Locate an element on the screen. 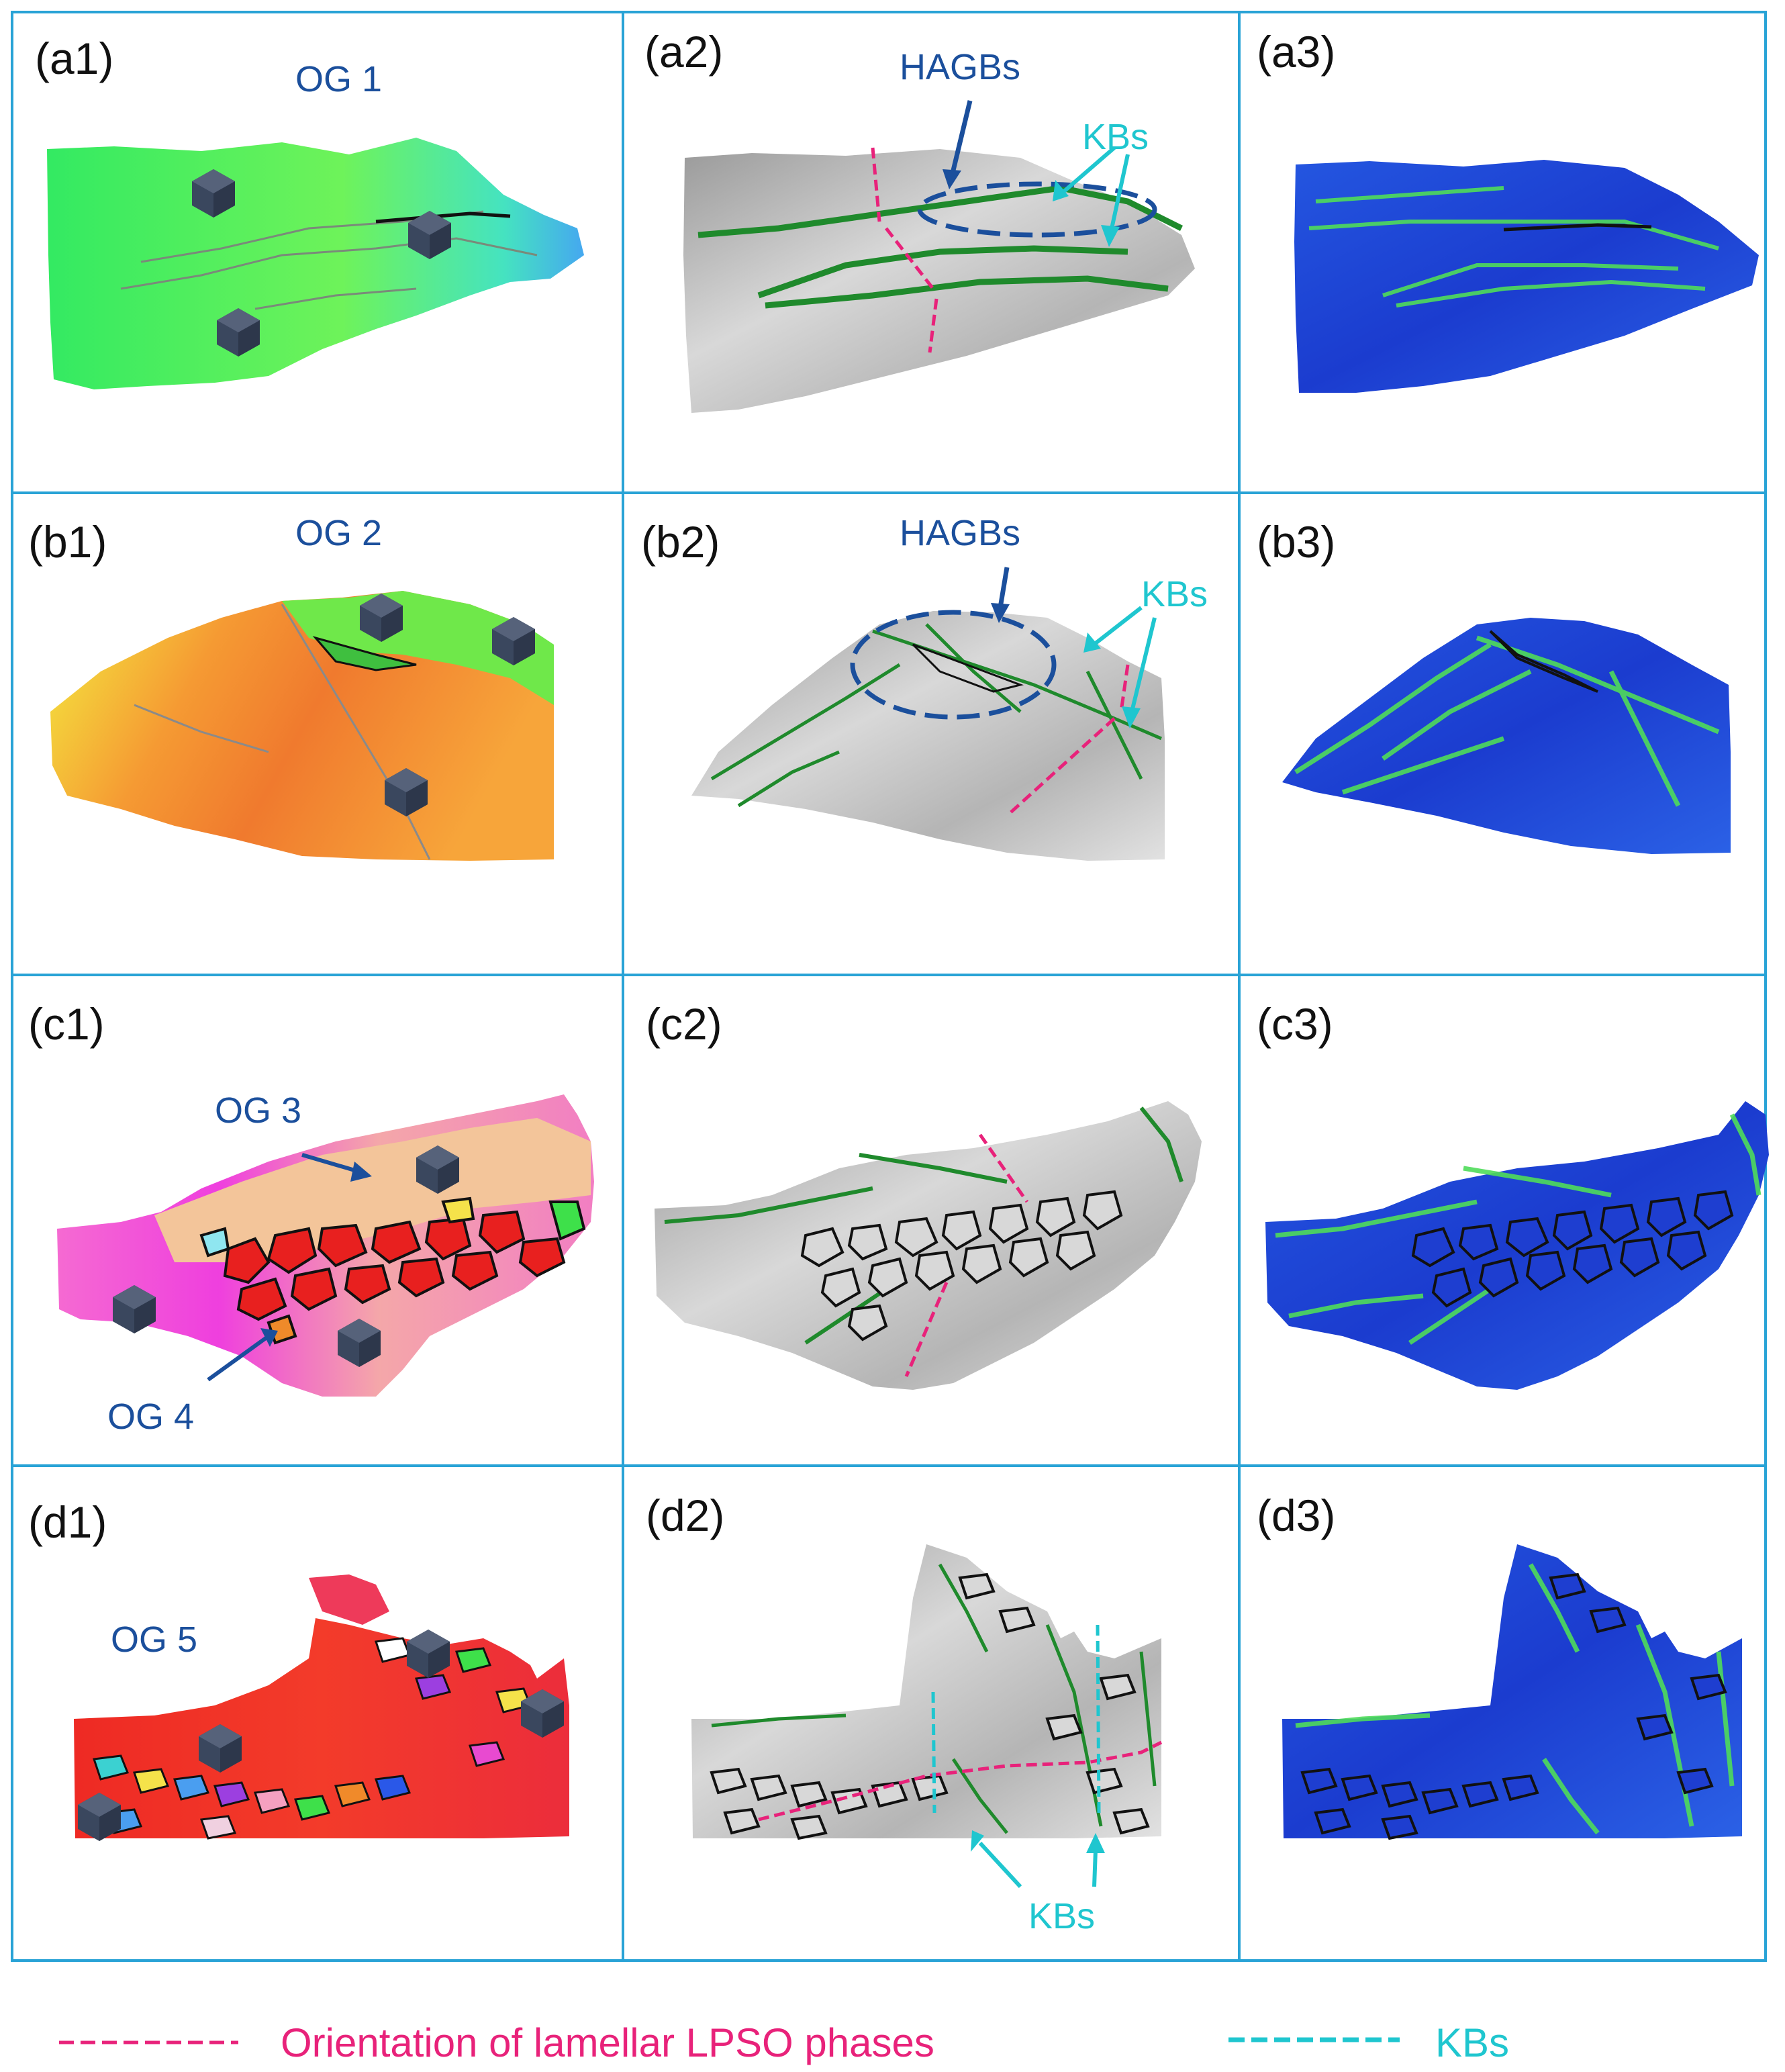 The width and height of the screenshot is (1785, 2072). panel-c3: (c3) is located at coordinates (1513, 1194).